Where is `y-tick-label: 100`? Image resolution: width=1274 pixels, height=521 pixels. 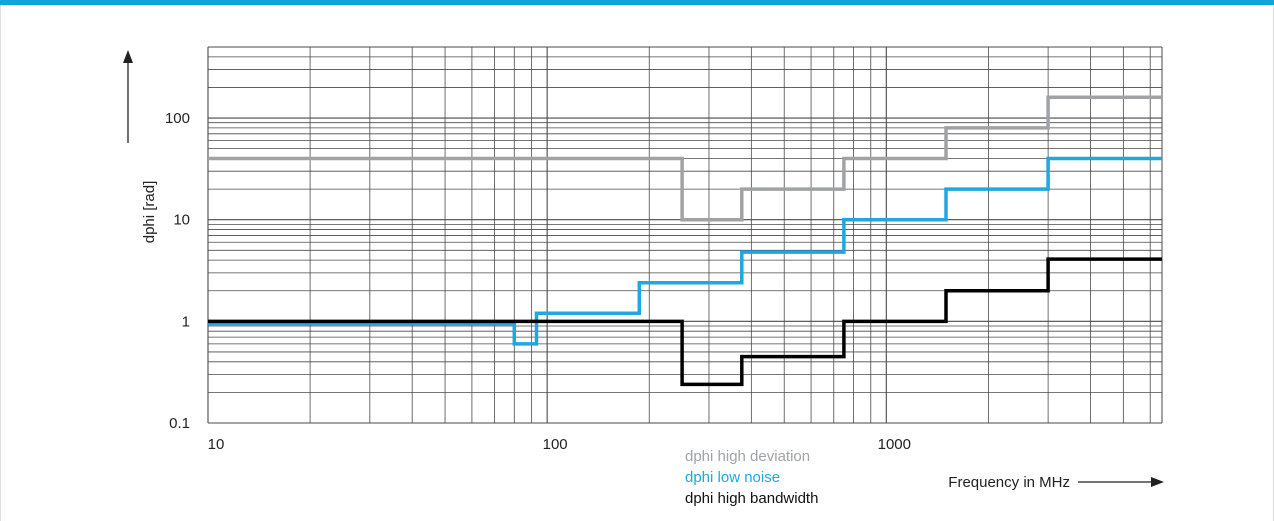
y-tick-label: 100 is located at coordinates (177, 118).